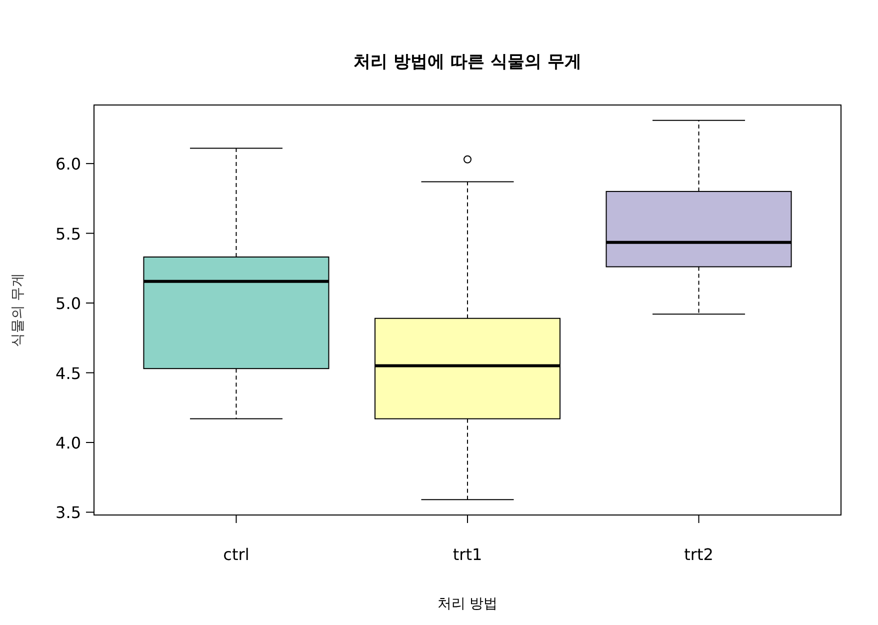 Image resolution: width=878 pixels, height=625 pixels. I want to click on chart-title: 처리 방법에 따른 식물의 무게, so click(468, 62).